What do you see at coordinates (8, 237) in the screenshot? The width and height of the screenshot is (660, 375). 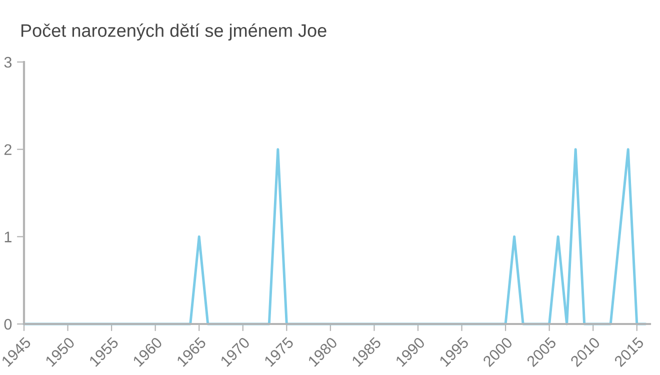 I see `y-tick-label: 1` at bounding box center [8, 237].